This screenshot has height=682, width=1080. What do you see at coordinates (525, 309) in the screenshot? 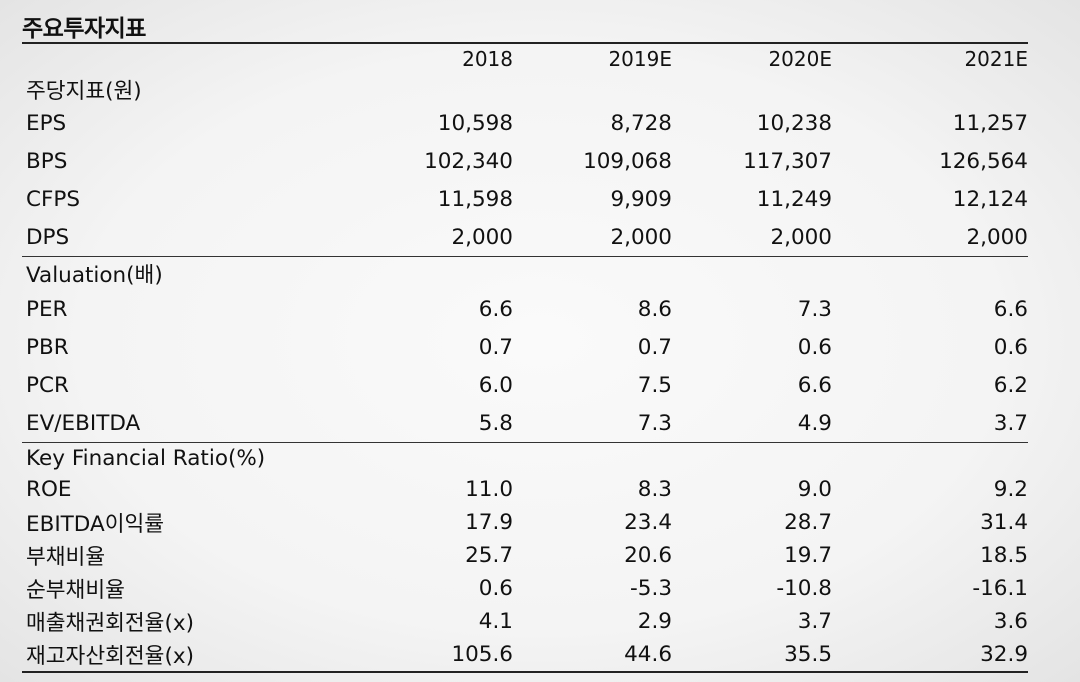
I see `table-row: PER 6.6 8.6 7.3 6.6` at bounding box center [525, 309].